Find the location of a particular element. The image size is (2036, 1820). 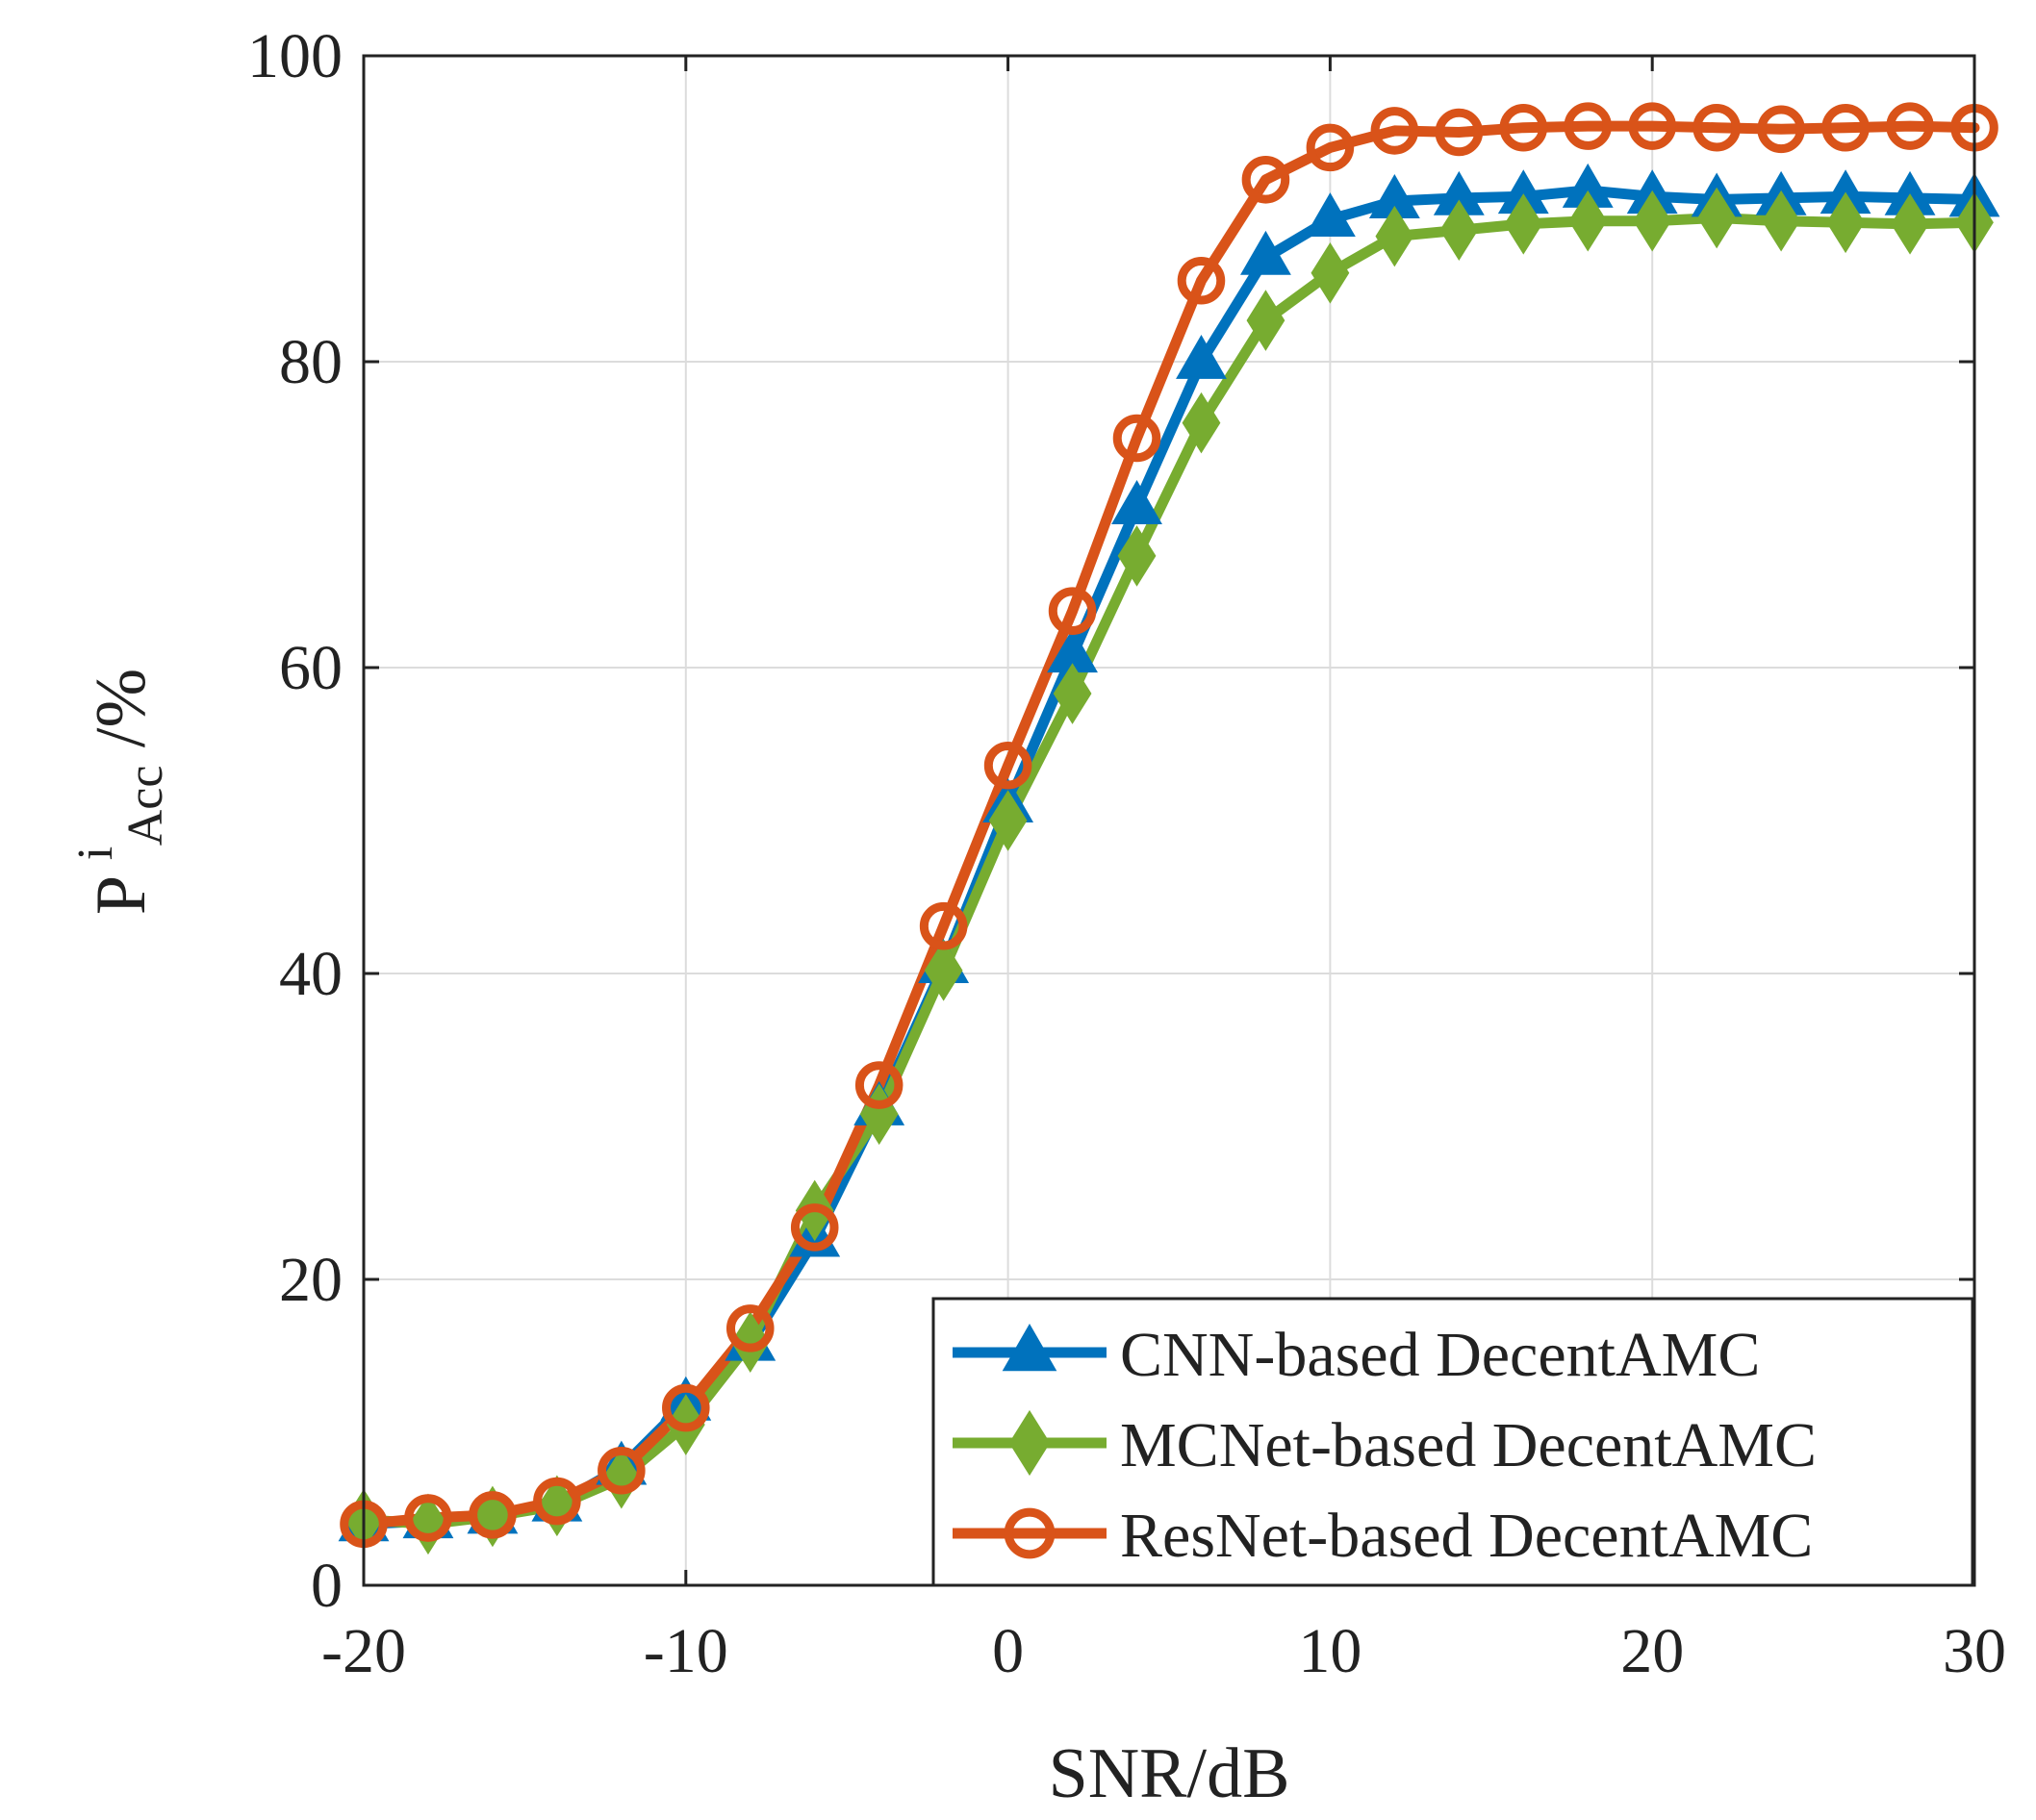

x-tick-label: 20 is located at coordinates (1652, 1651).